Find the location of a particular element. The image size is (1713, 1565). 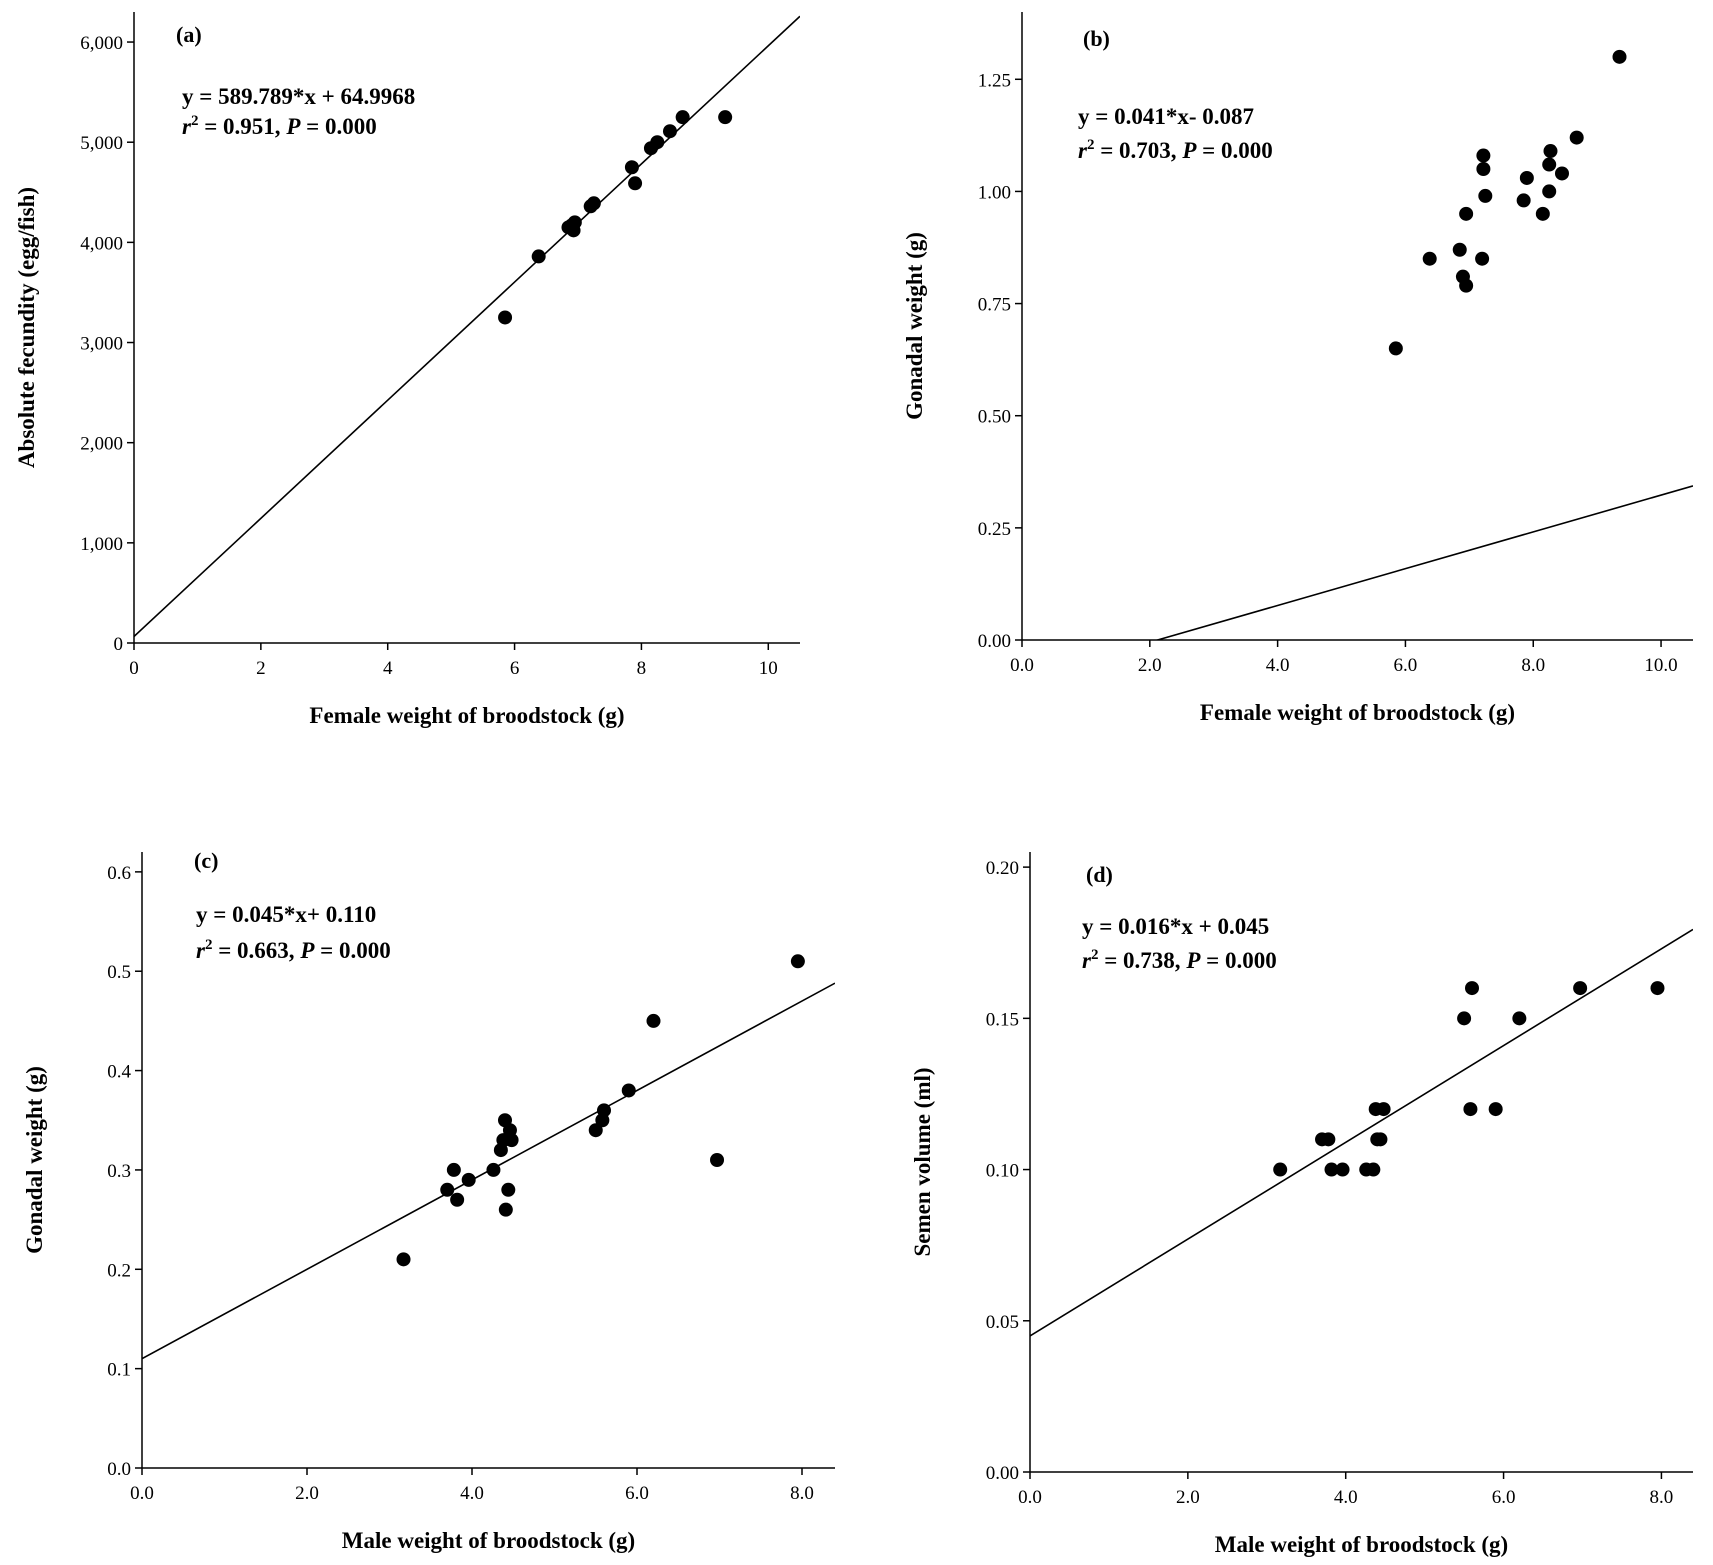

y-tick-label: 5,000 is located at coordinates (101, 143).